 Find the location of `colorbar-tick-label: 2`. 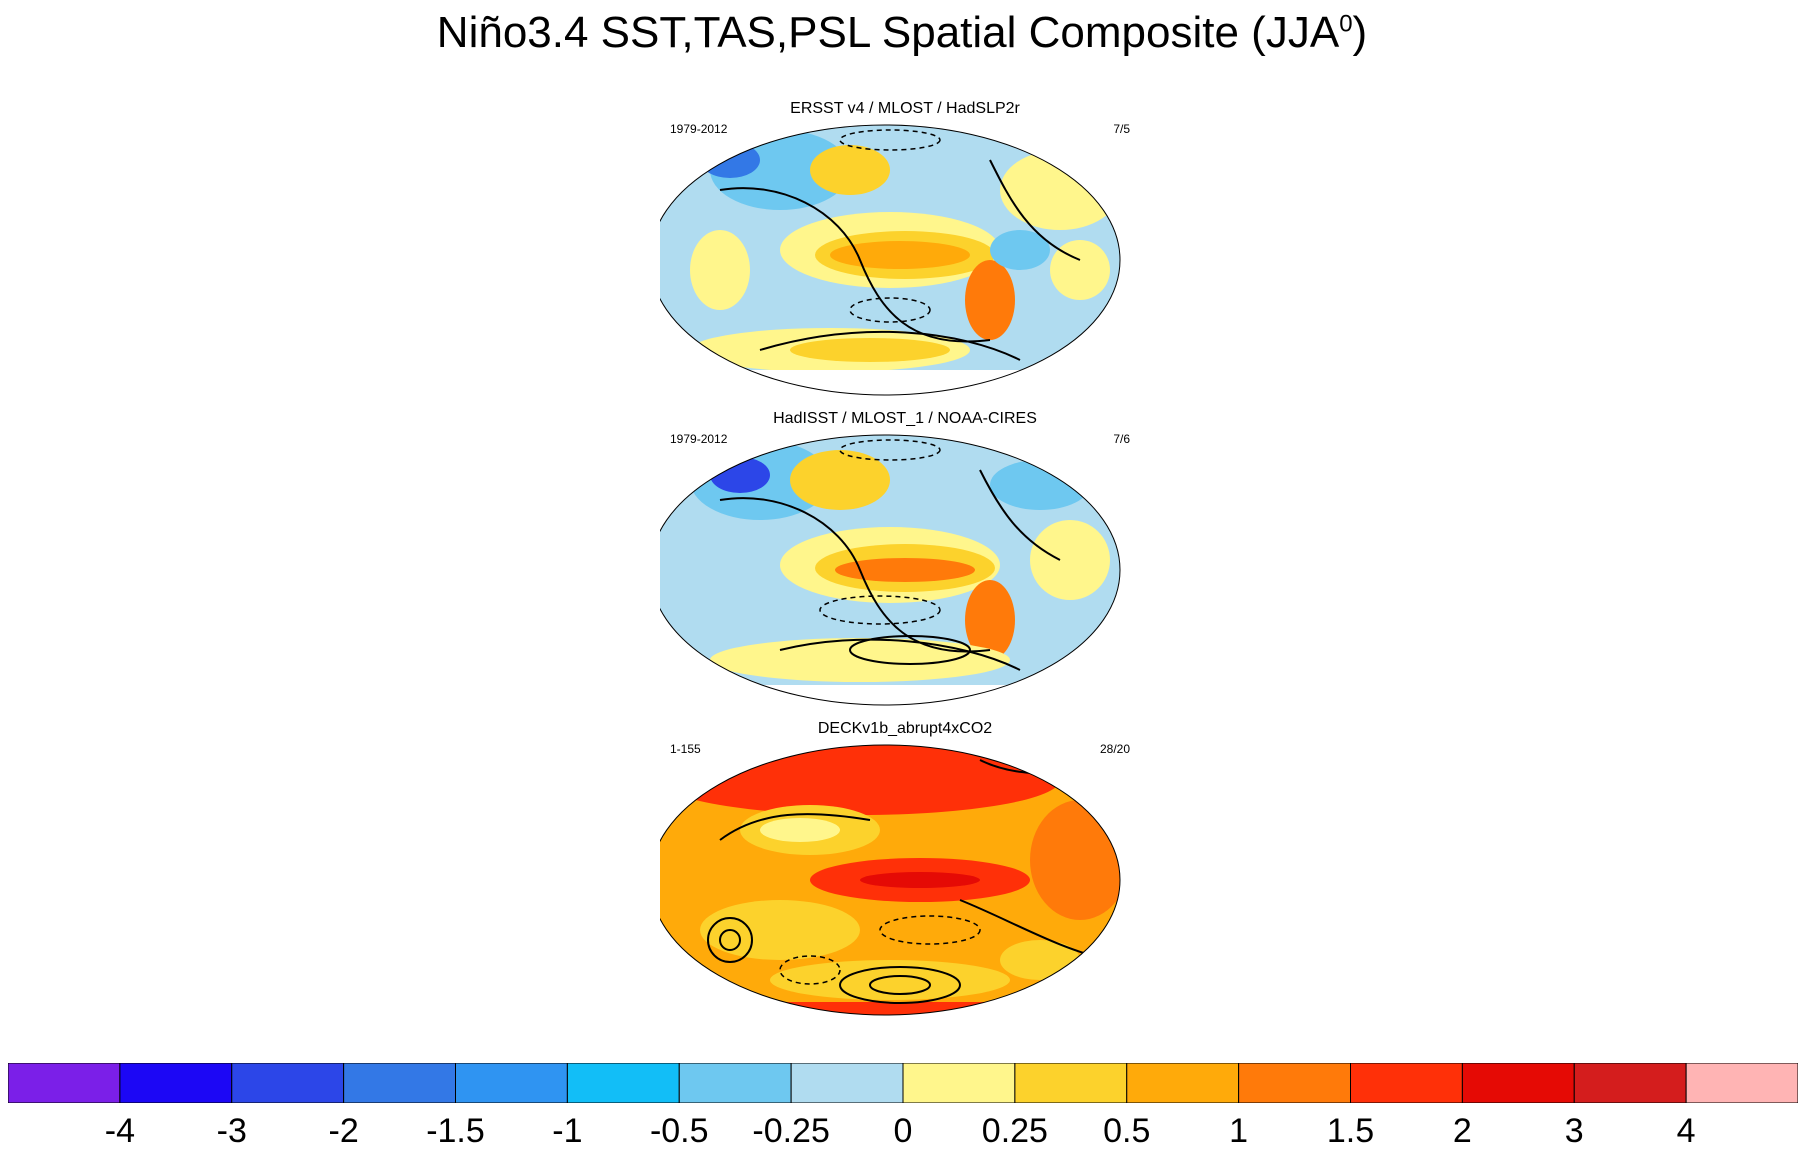

colorbar-tick-label: 2 is located at coordinates (1462, 1131).